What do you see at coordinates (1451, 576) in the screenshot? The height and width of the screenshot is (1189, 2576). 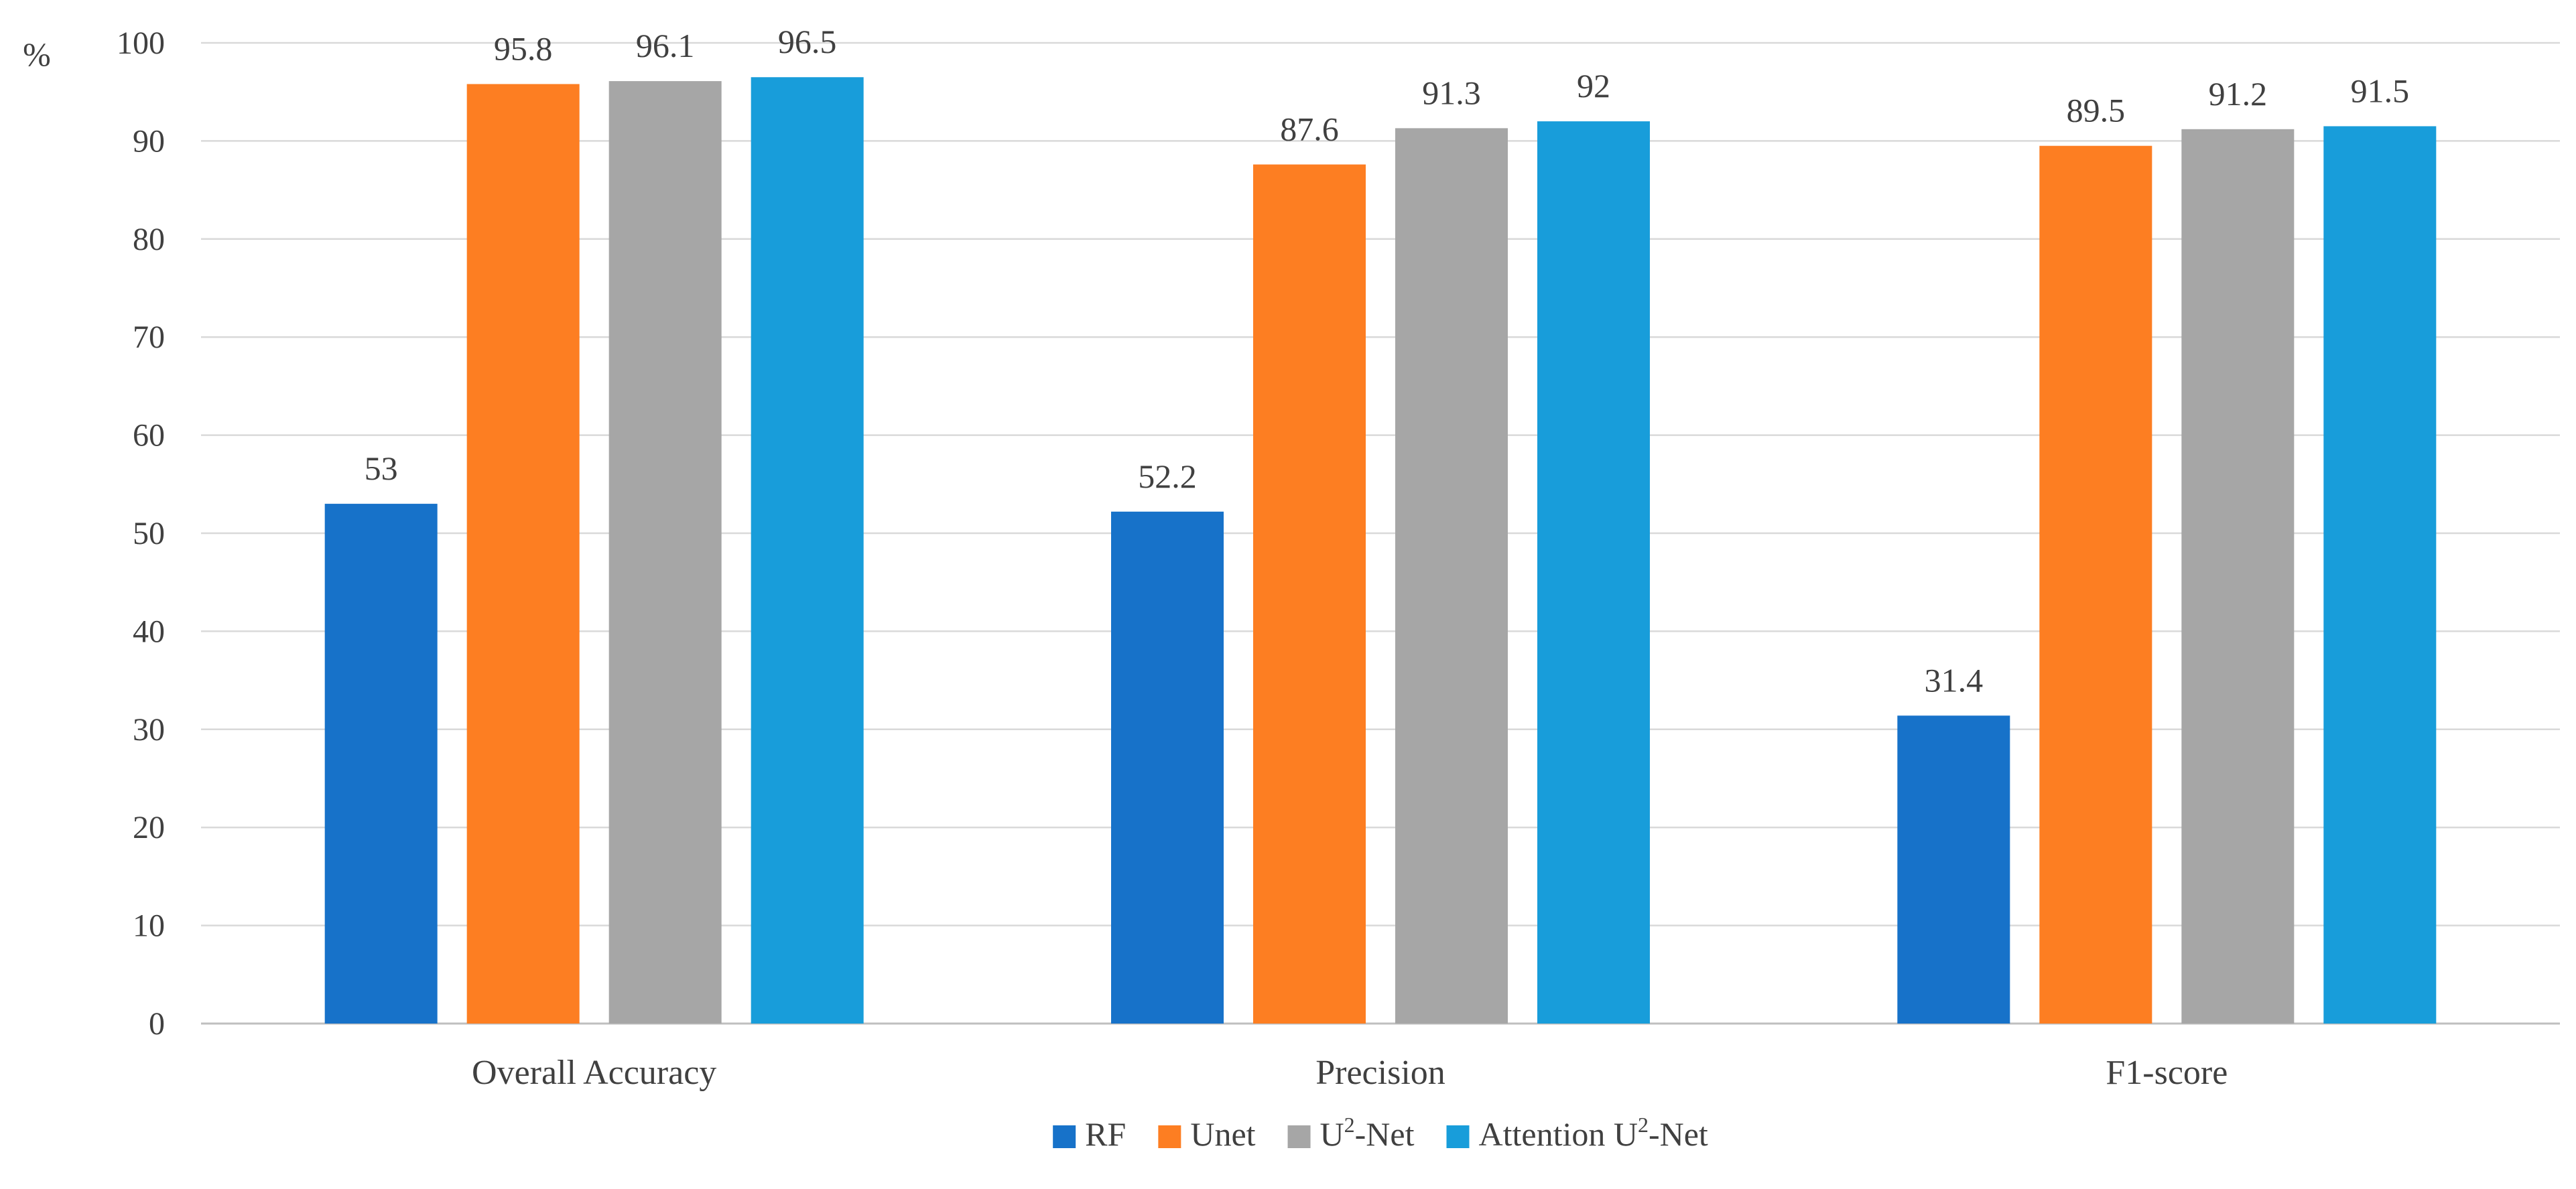 I see `bar-u2-net-precision` at bounding box center [1451, 576].